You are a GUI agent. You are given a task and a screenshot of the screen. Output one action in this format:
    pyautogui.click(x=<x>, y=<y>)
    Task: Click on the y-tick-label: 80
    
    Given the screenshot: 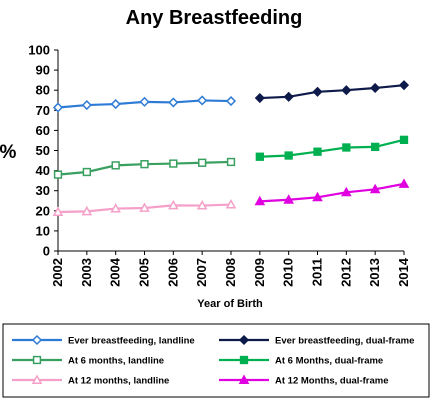 What is the action you would take?
    pyautogui.click(x=43, y=90)
    